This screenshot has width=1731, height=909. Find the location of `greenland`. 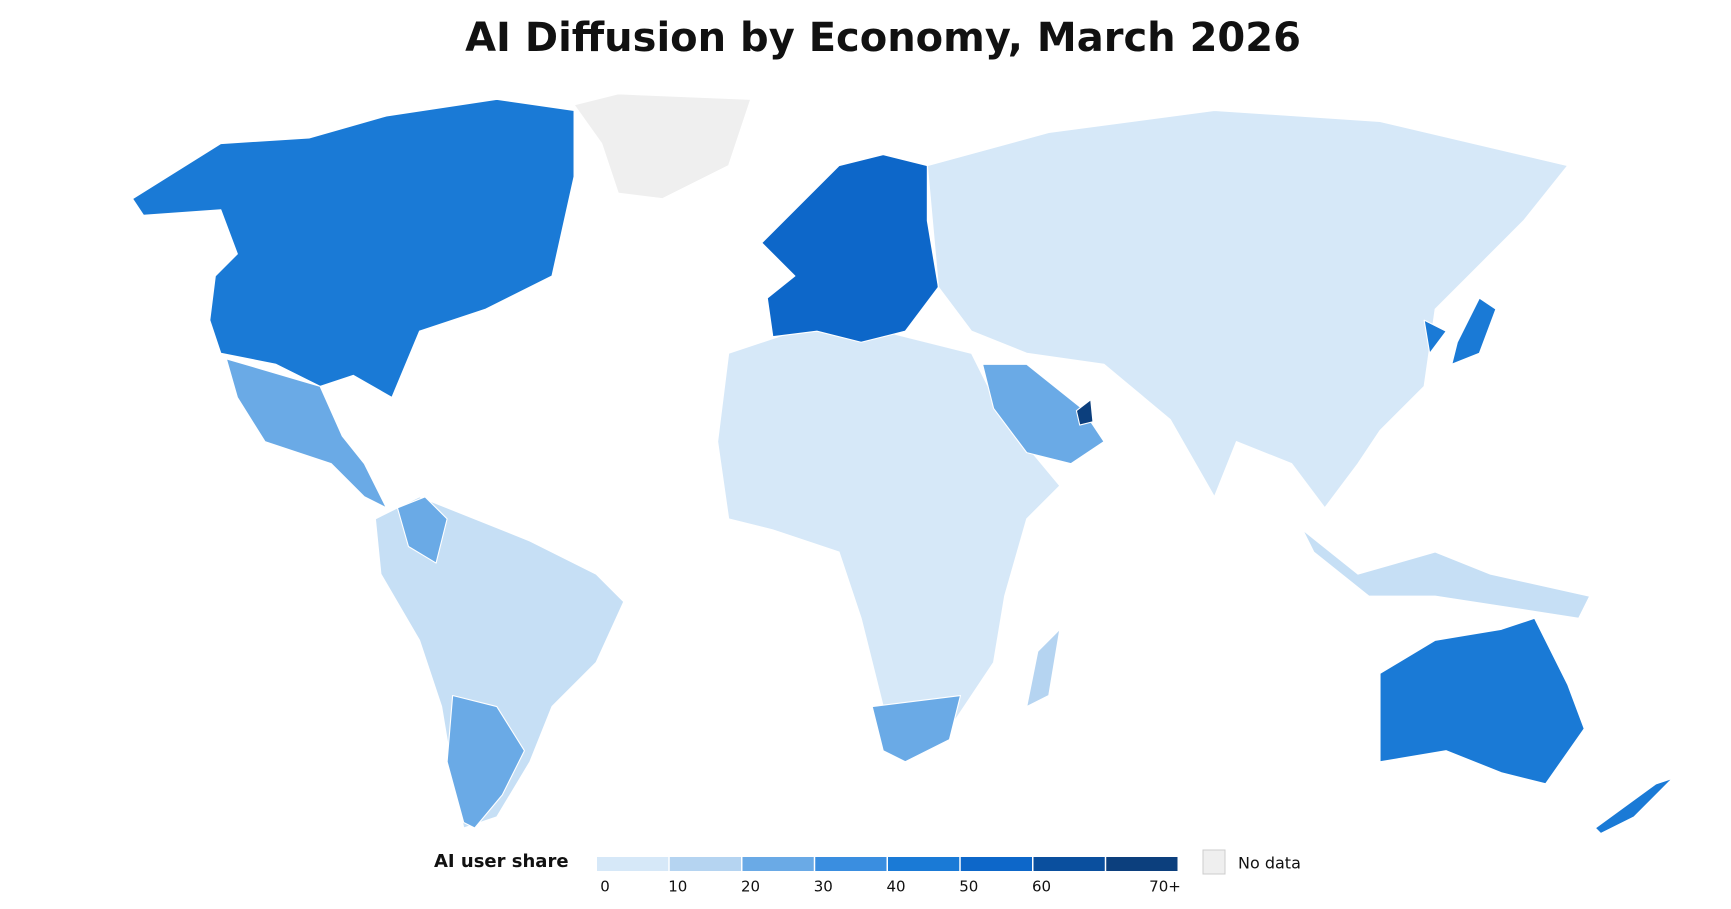

greenland is located at coordinates (662, 146).